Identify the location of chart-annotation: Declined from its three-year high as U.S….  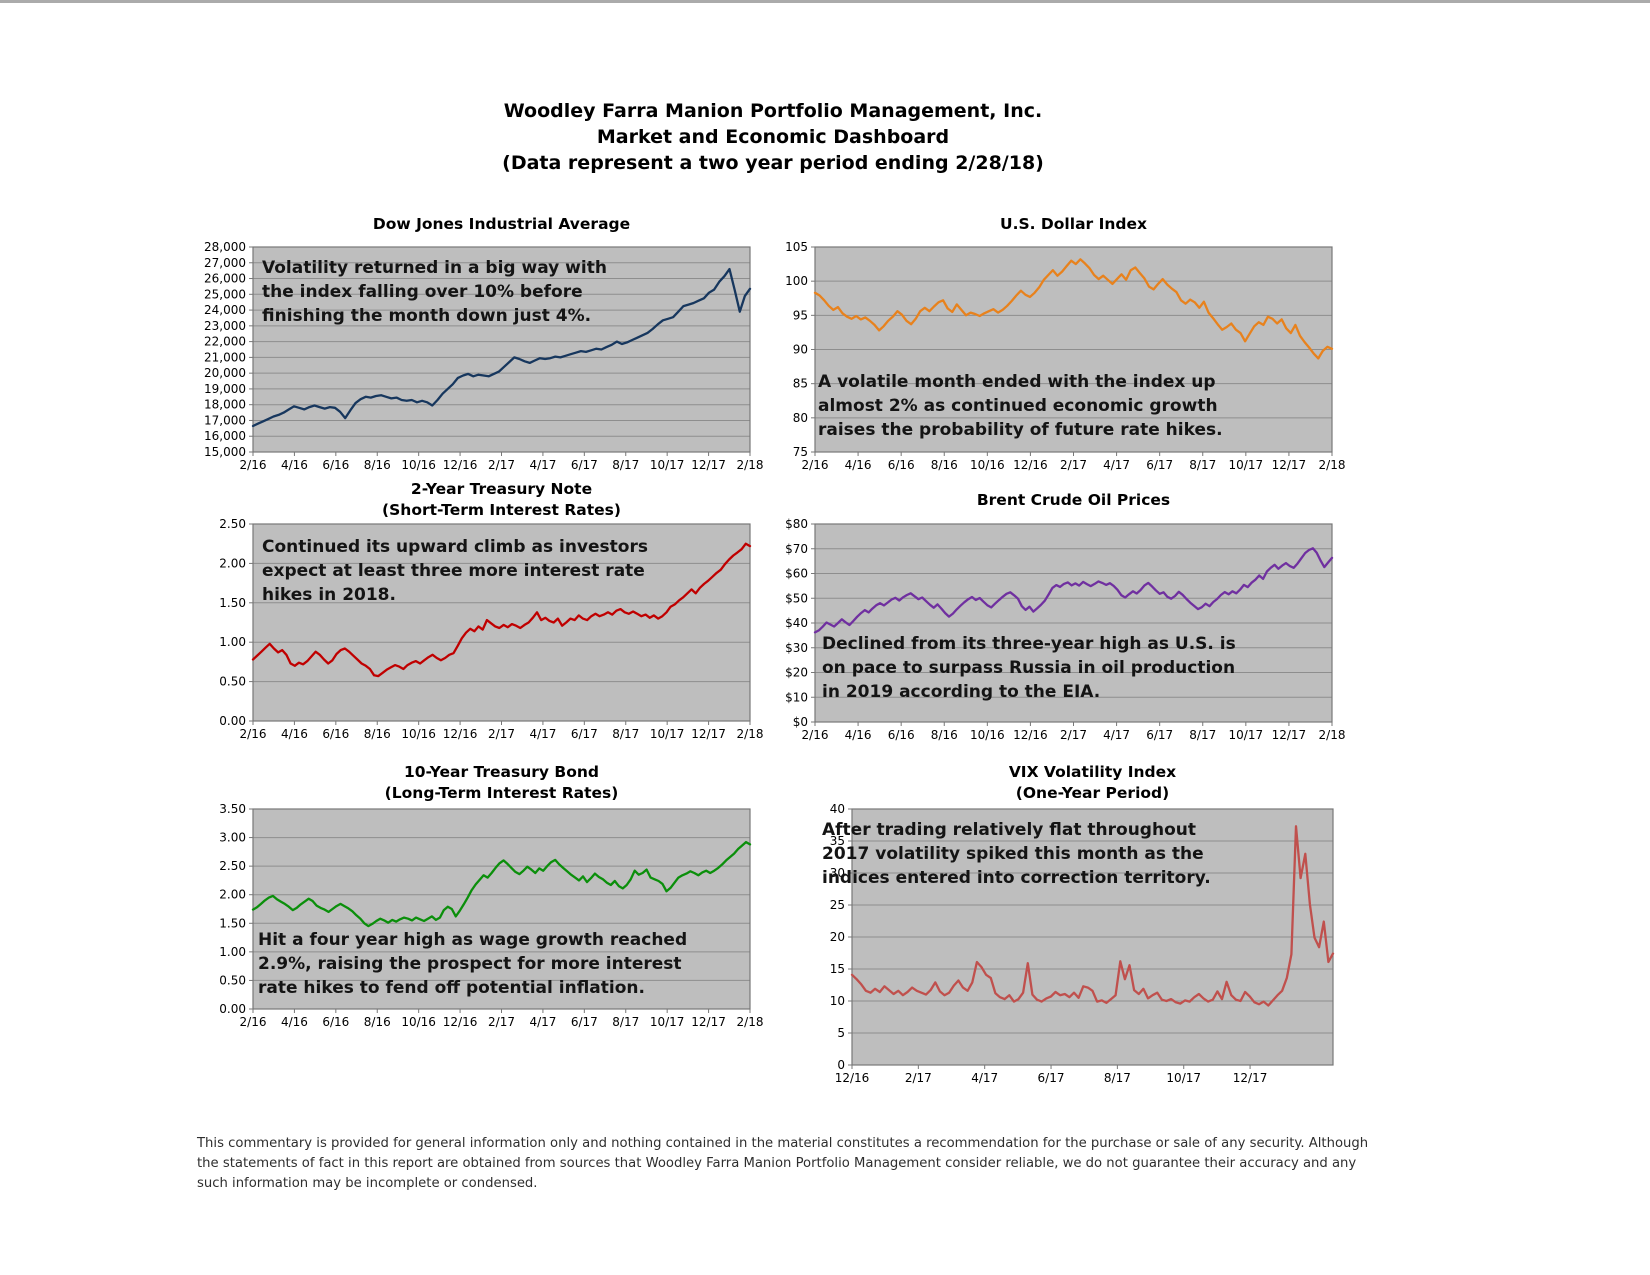
(1029, 668).